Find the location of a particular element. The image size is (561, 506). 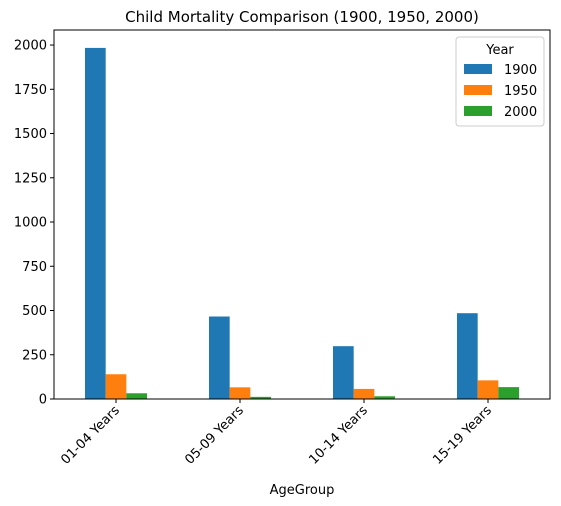

y-axis: 0 250 500 750 1000 1250 1500 1750 2000 is located at coordinates (34, 223).